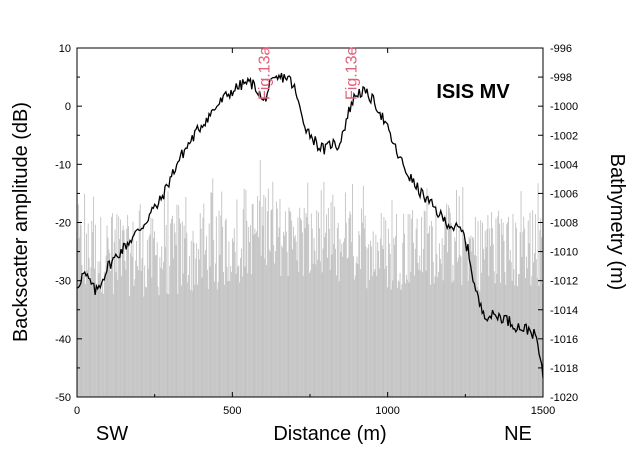  I want to click on y2-tick-label: -1010, so click(564, 253).